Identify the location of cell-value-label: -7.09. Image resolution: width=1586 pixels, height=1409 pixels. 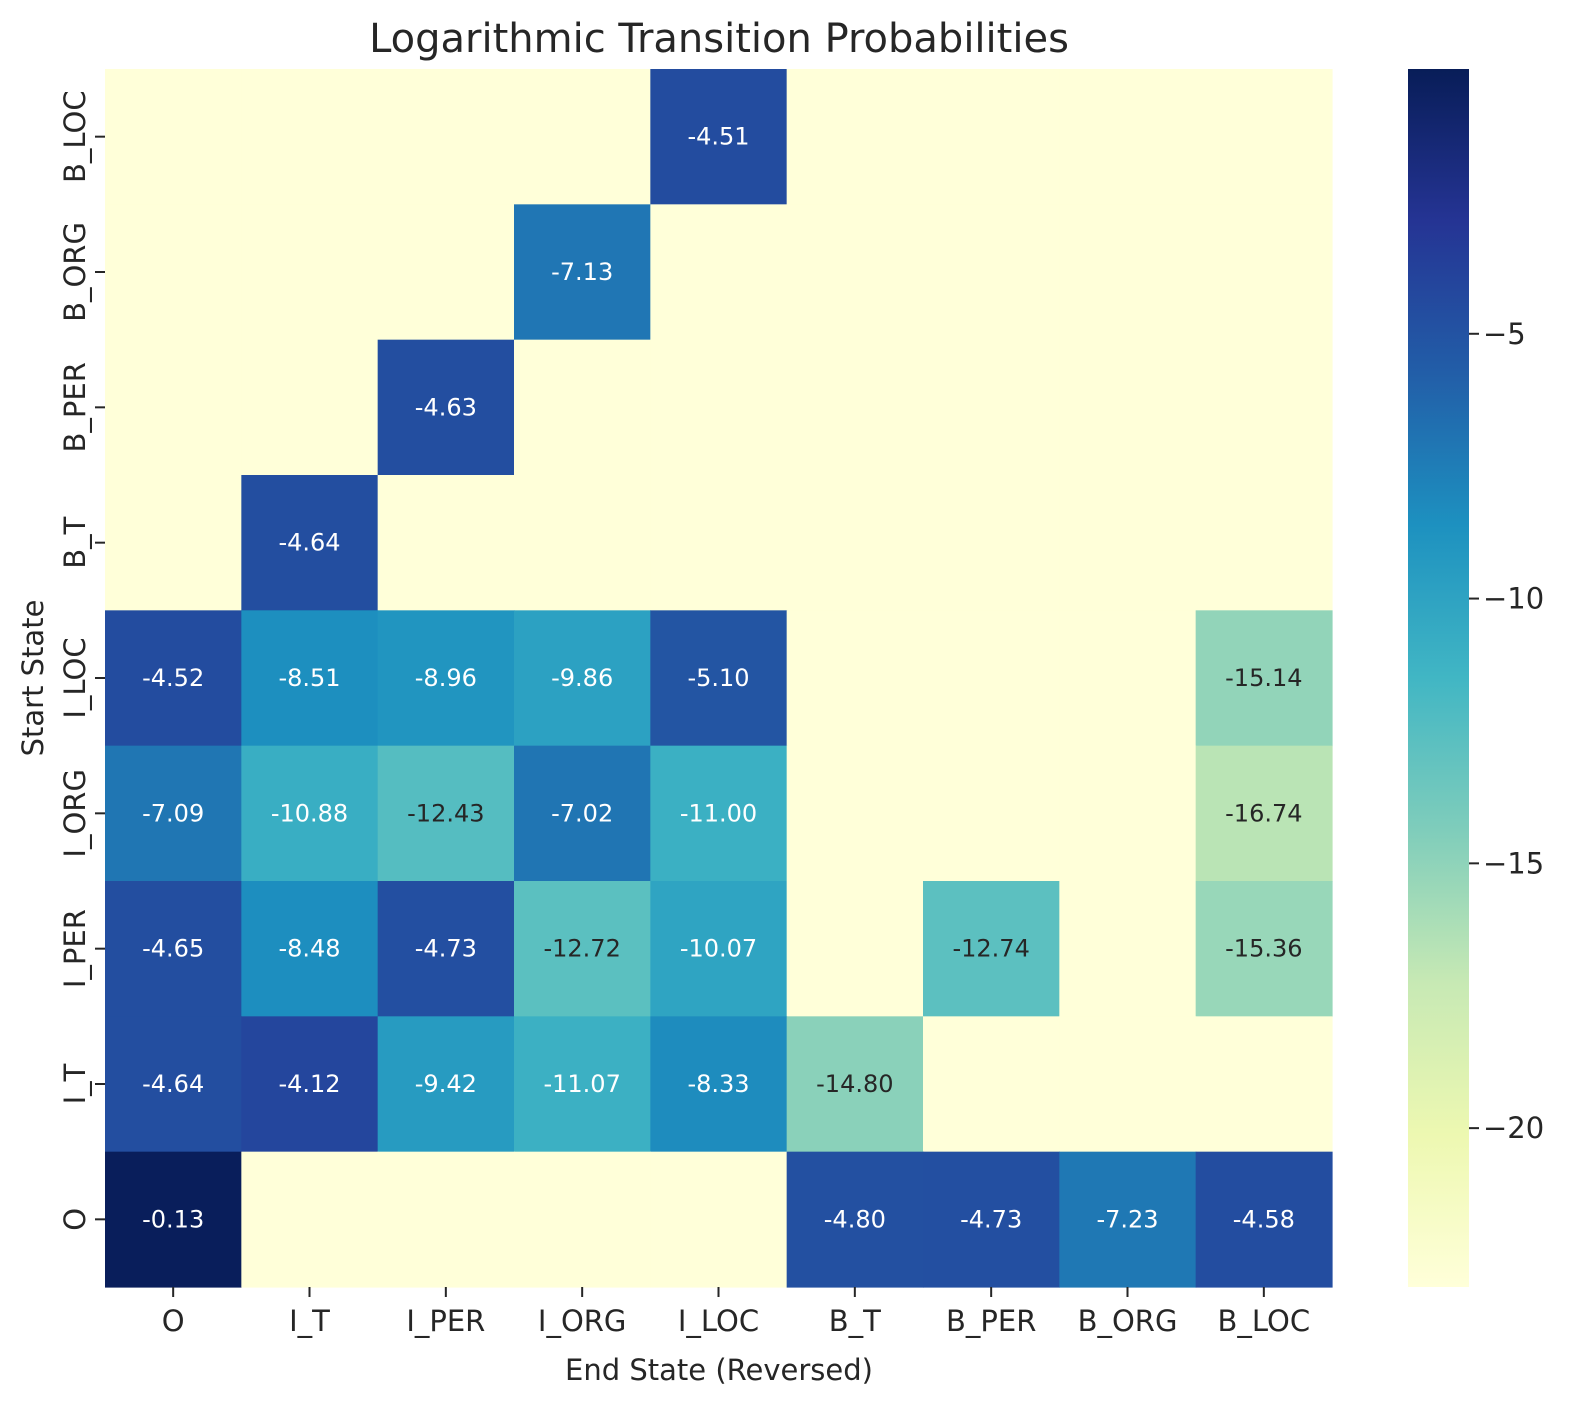
(173, 813).